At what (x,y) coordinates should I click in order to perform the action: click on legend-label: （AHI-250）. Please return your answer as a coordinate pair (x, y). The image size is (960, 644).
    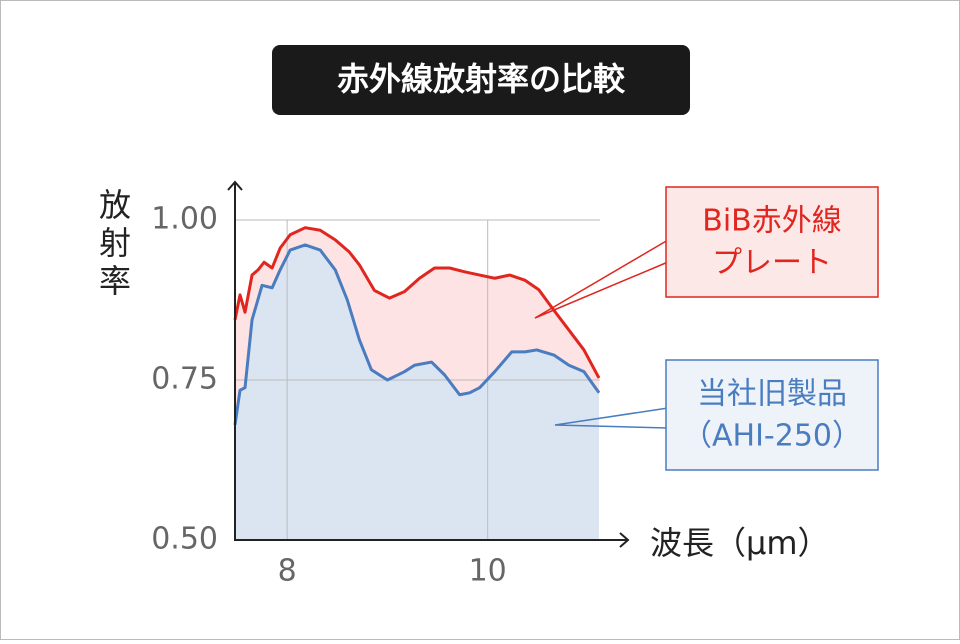
    Looking at the image, I should click on (772, 436).